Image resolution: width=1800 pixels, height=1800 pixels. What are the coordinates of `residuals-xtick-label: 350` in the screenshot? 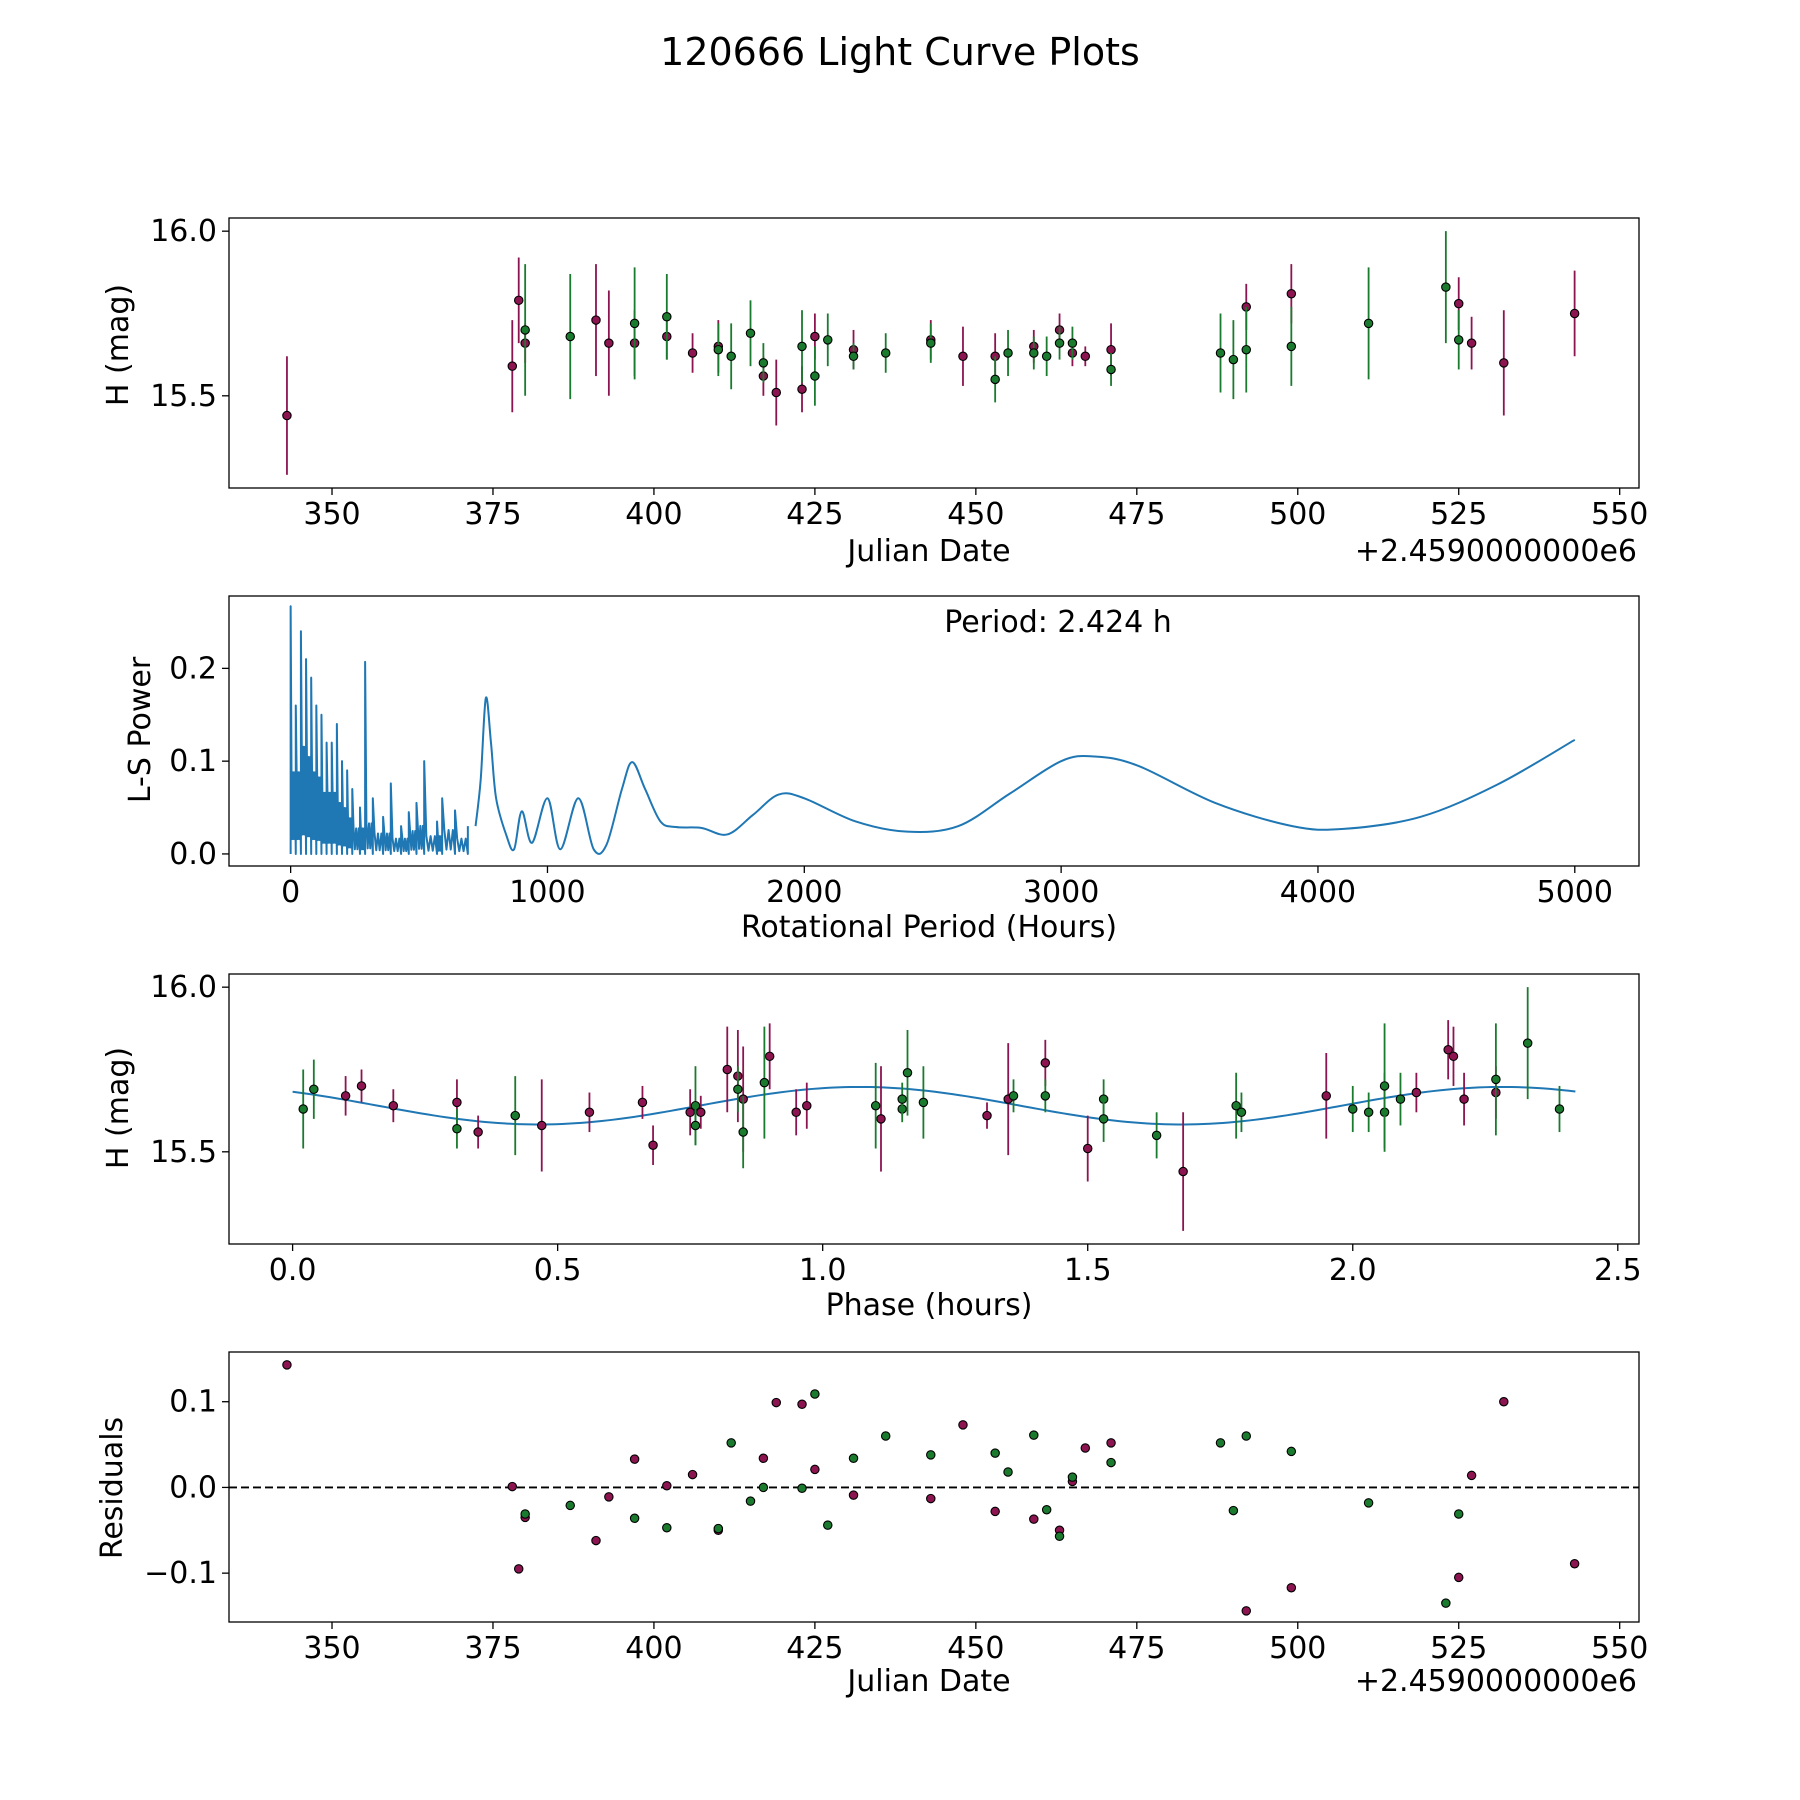 It's located at (331, 1648).